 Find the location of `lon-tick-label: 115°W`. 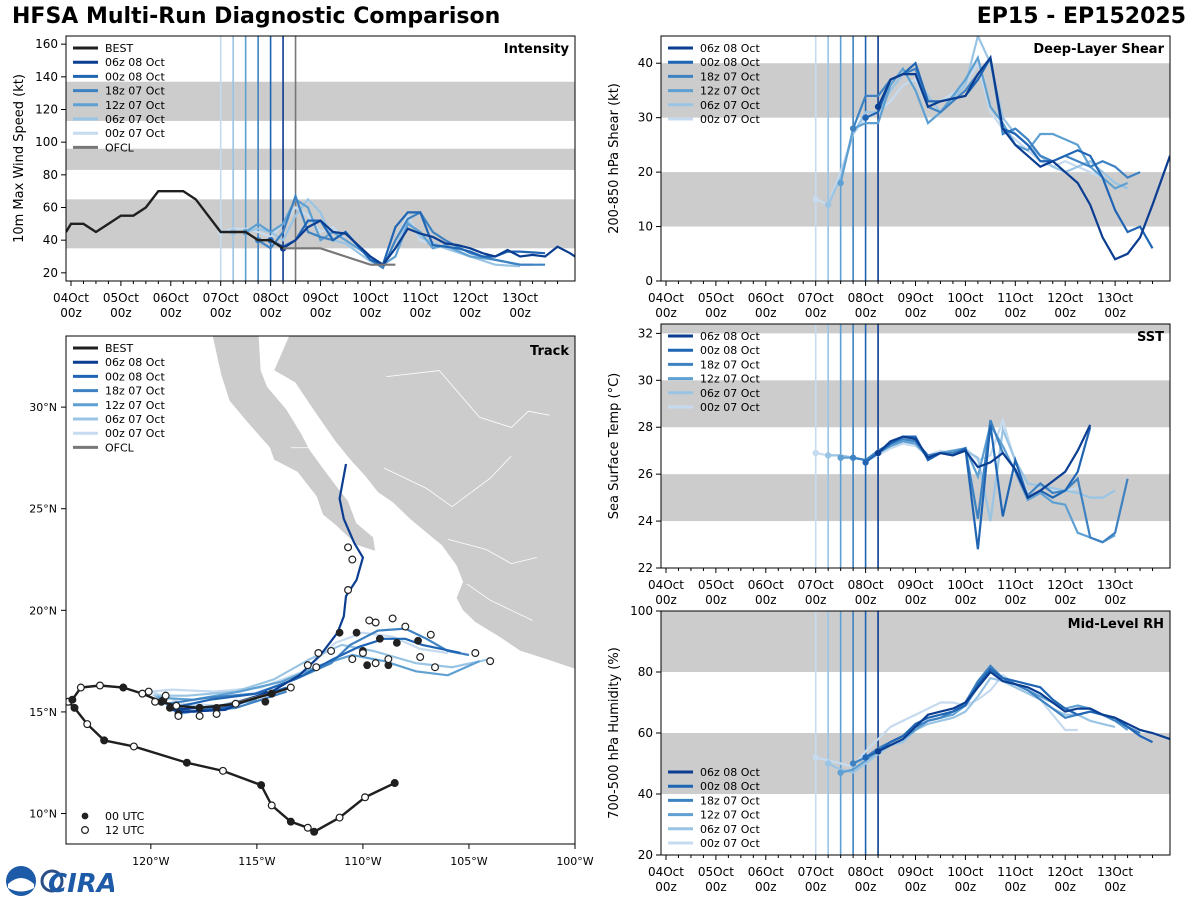

lon-tick-label: 115°W is located at coordinates (256, 861).